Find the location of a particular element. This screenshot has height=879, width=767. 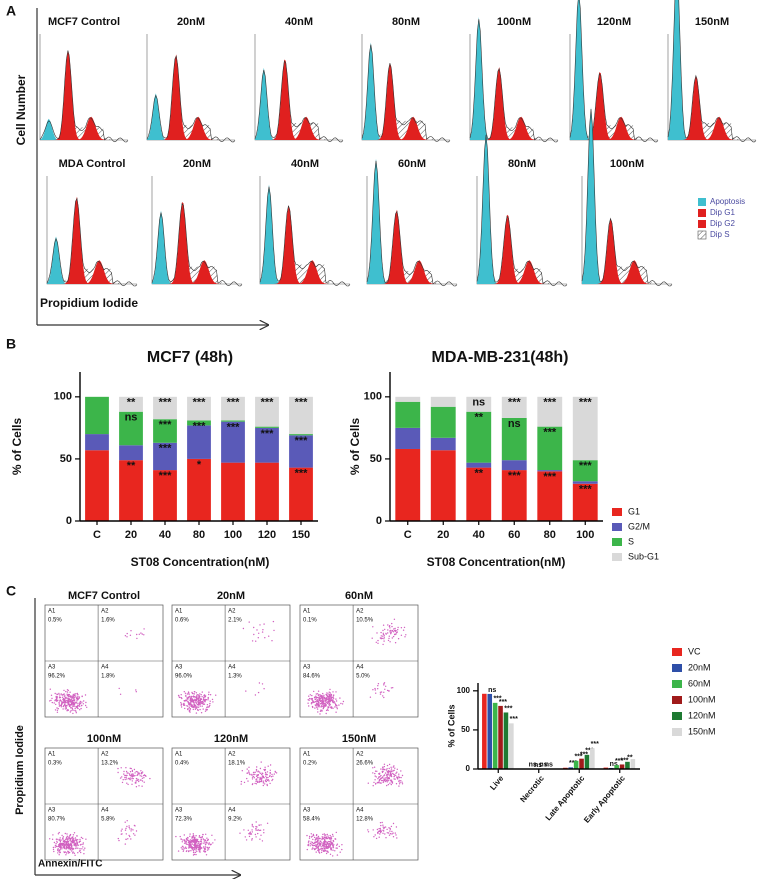

dots is located at coordinates (355, 810).